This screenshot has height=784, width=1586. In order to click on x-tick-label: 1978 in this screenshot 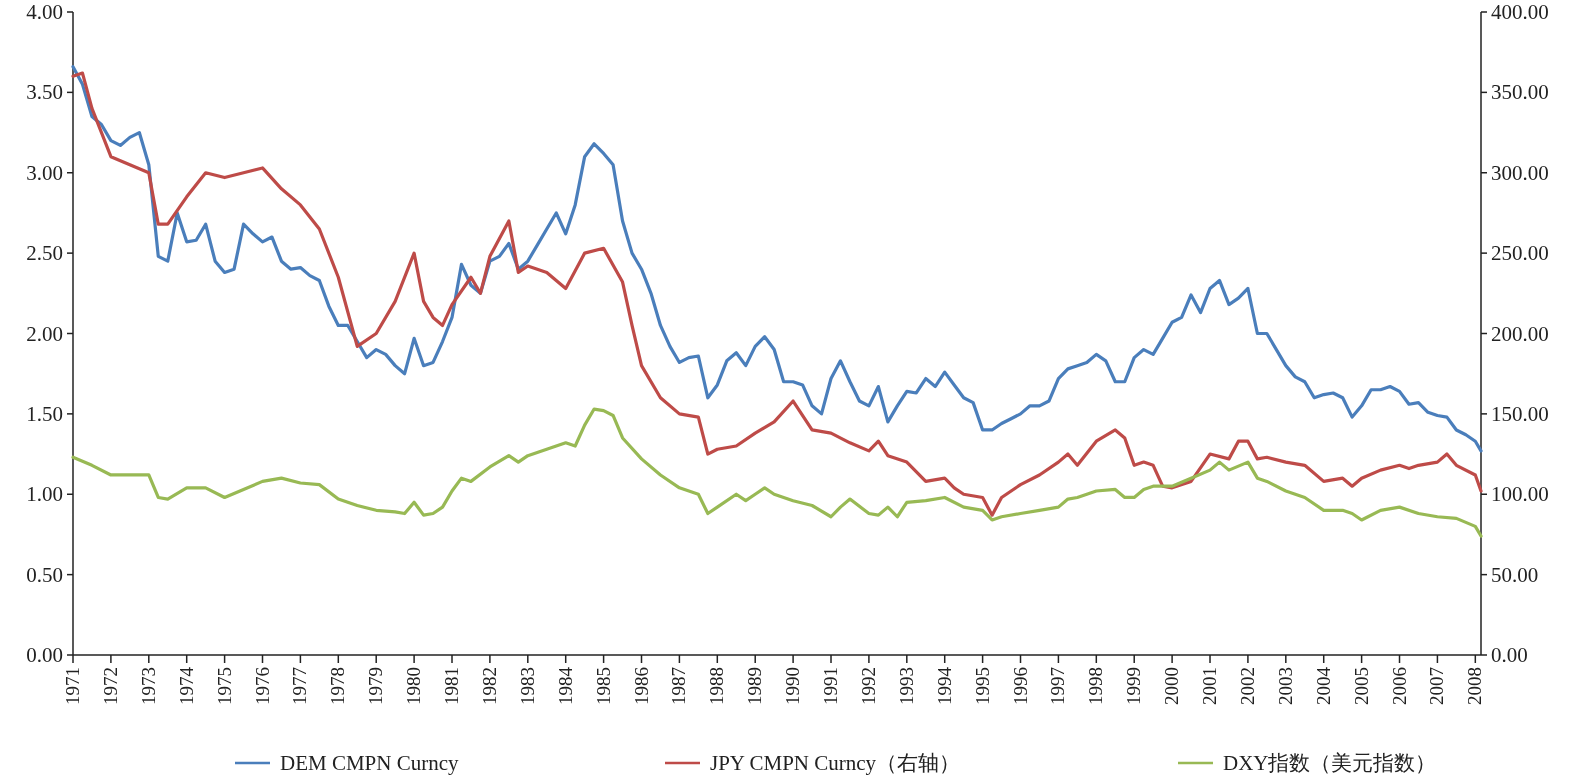, I will do `click(338, 686)`.